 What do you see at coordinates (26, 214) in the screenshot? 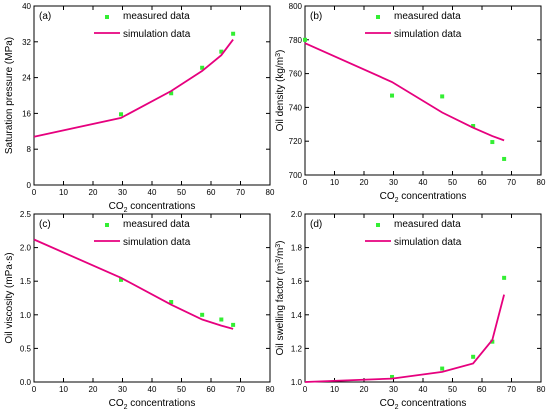
I see `y-tick-label: 2.5` at bounding box center [26, 214].